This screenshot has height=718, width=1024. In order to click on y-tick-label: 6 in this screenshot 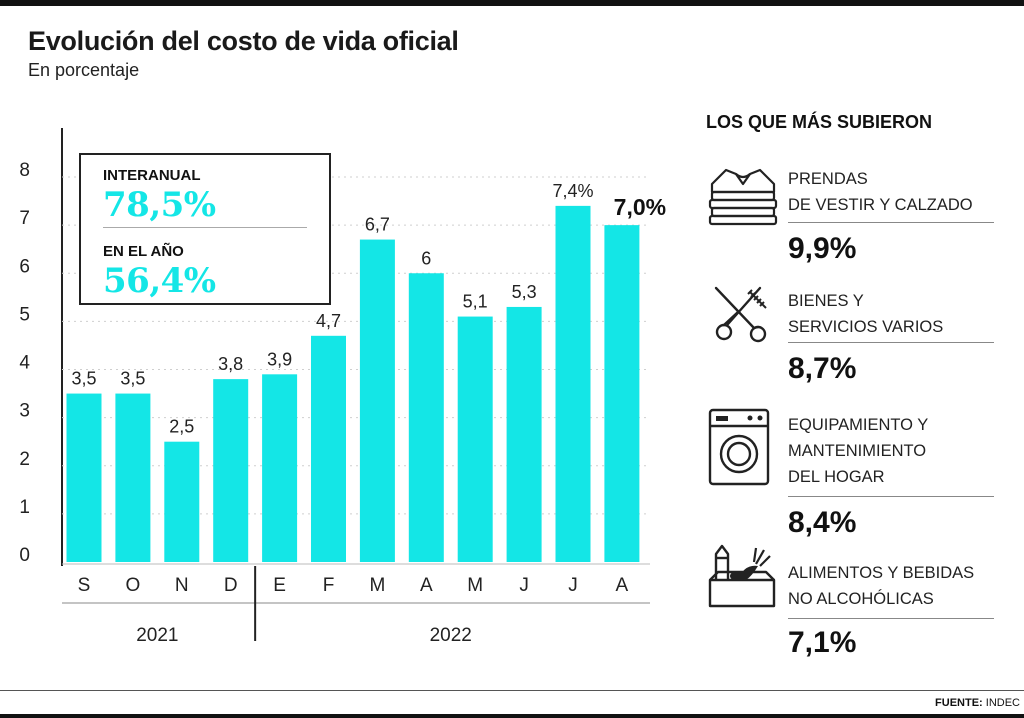, I will do `click(24, 266)`.